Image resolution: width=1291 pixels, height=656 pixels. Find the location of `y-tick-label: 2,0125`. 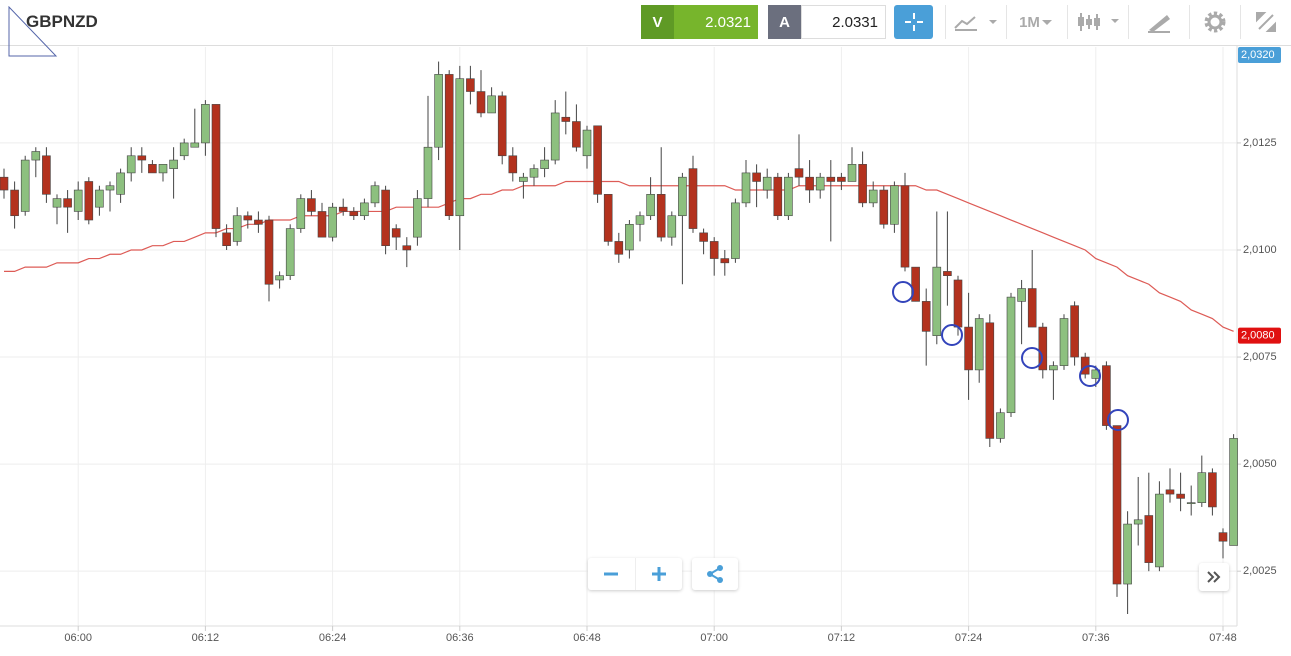

y-tick-label: 2,0125 is located at coordinates (1260, 143).